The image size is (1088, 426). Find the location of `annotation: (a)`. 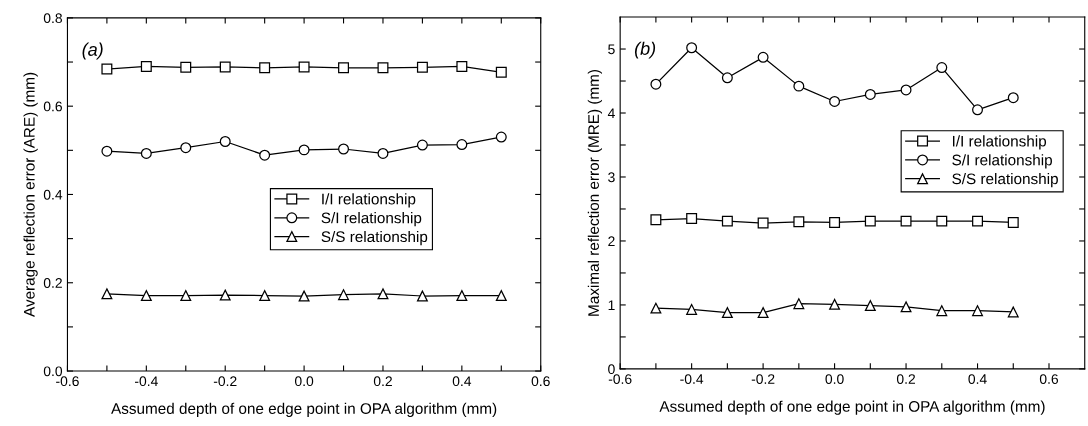

annotation: (a) is located at coordinates (92, 51).